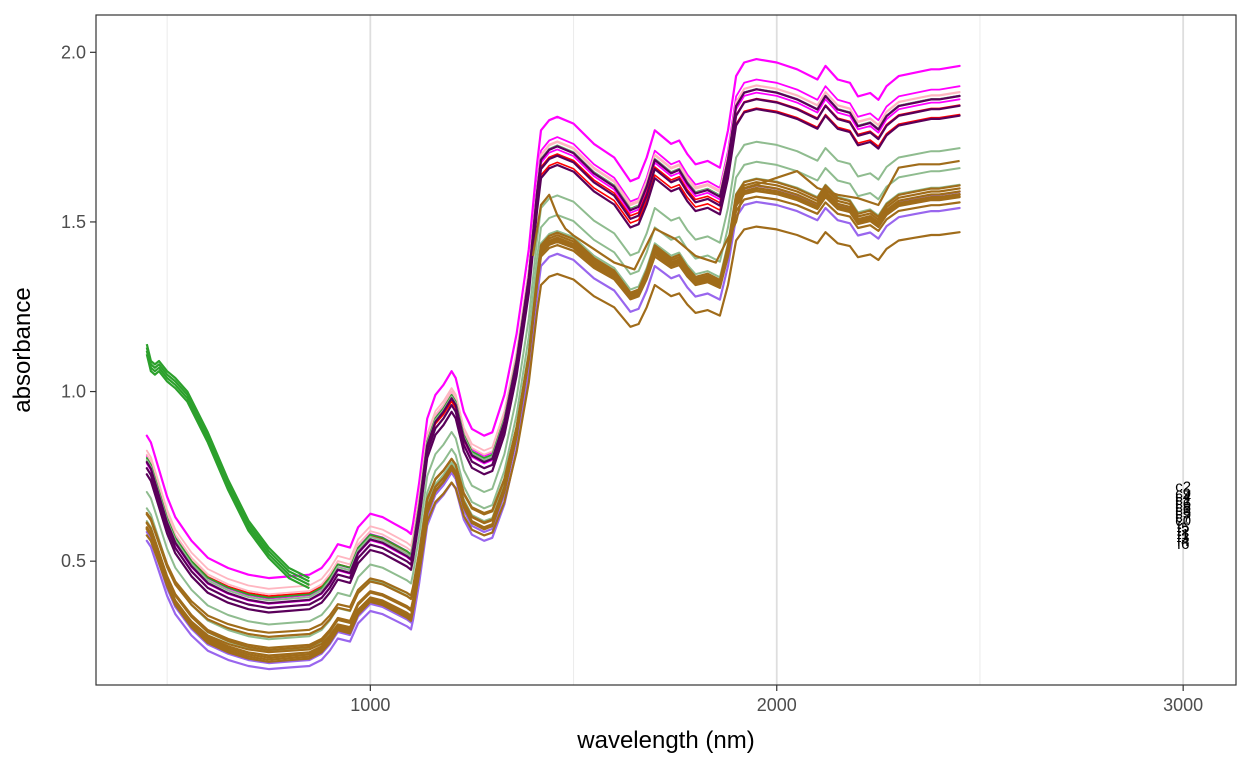 The image size is (1248, 768). I want to click on series-end-label: c7, so click(1183, 517).